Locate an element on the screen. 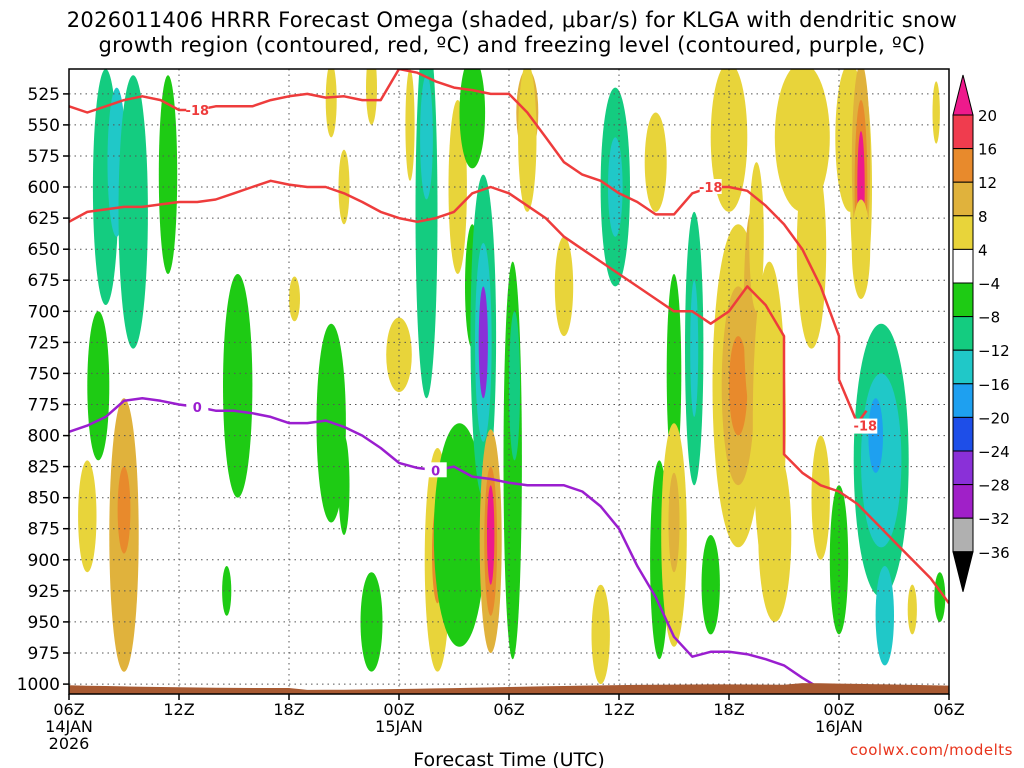 The image size is (1024, 768). x-tick-label-3: 00Z is located at coordinates (398, 709).